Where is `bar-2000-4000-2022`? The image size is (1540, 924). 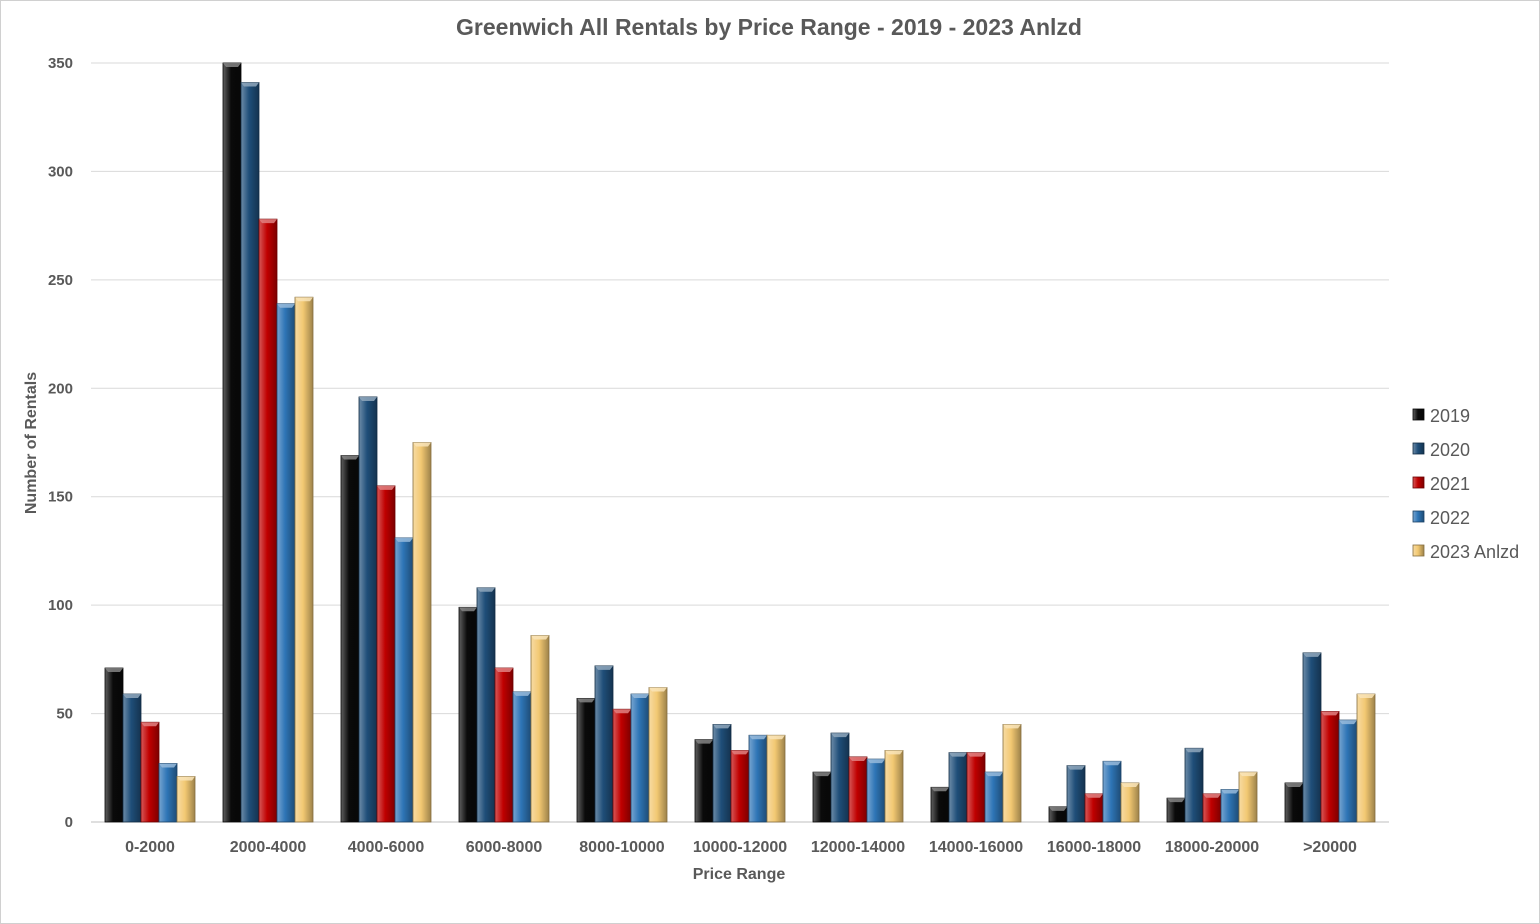
bar-2000-4000-2022 is located at coordinates (286, 563).